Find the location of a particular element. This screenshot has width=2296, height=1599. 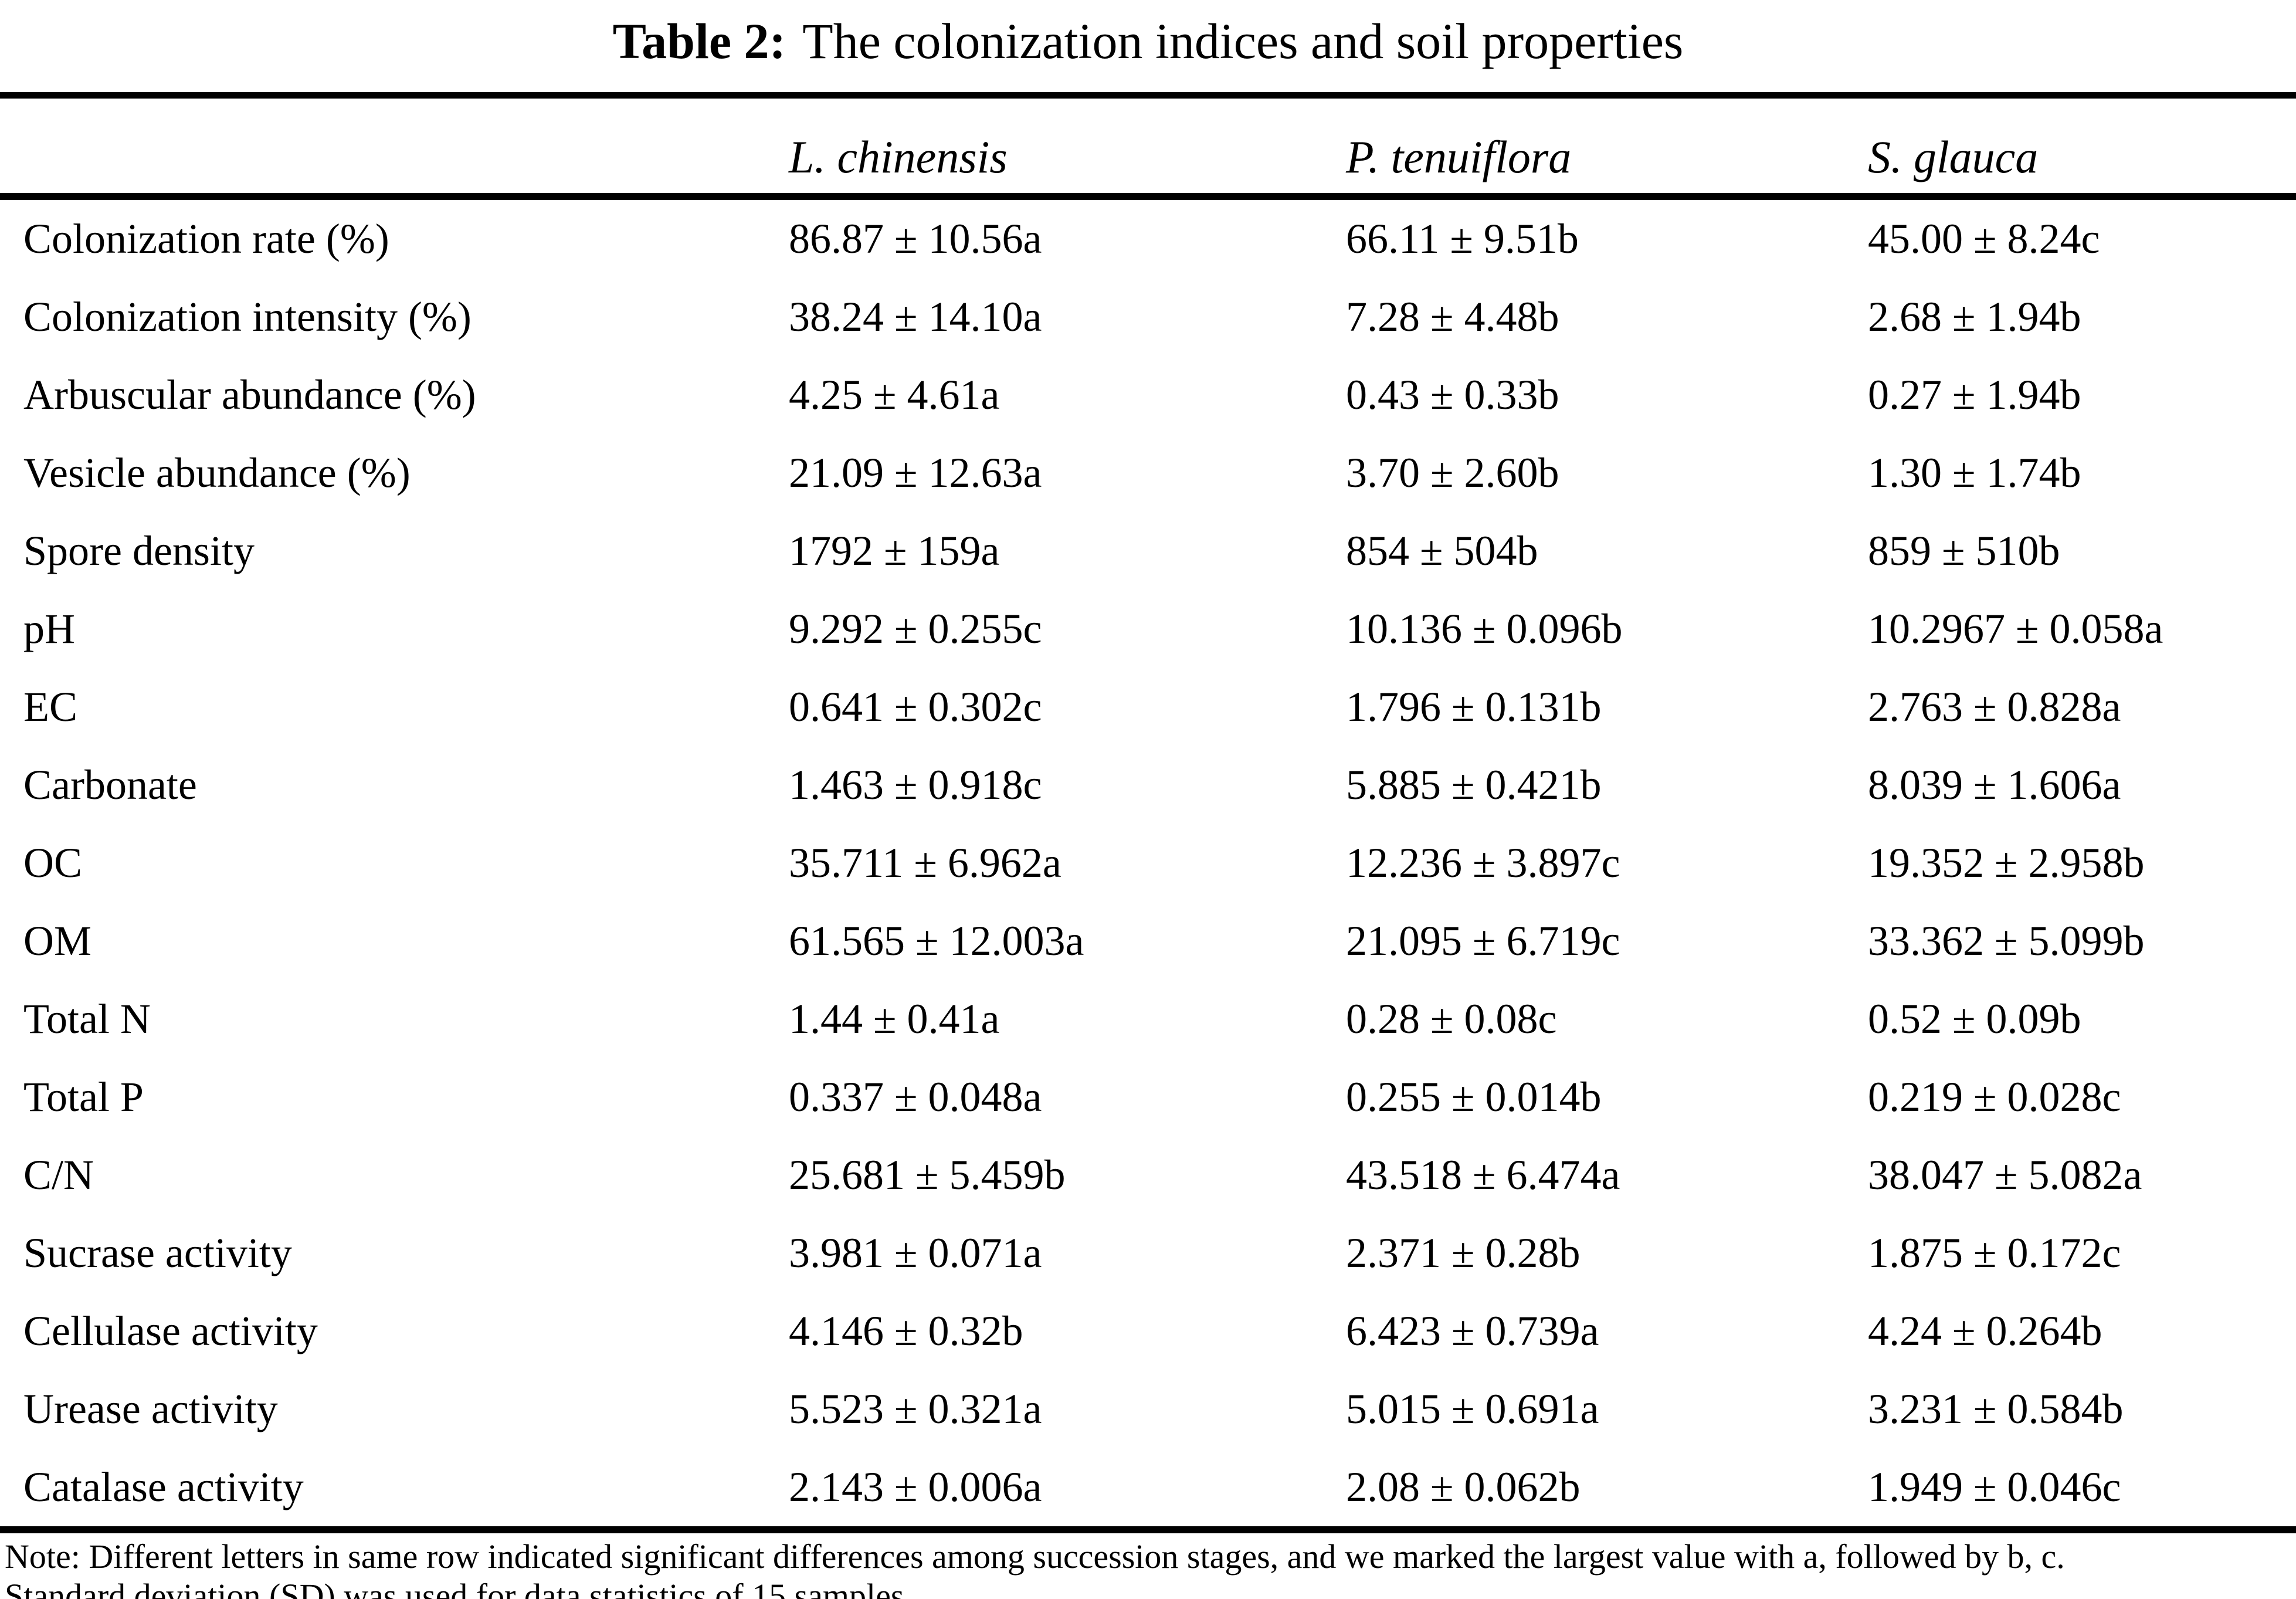

row-label: Total P is located at coordinates (83, 1096).